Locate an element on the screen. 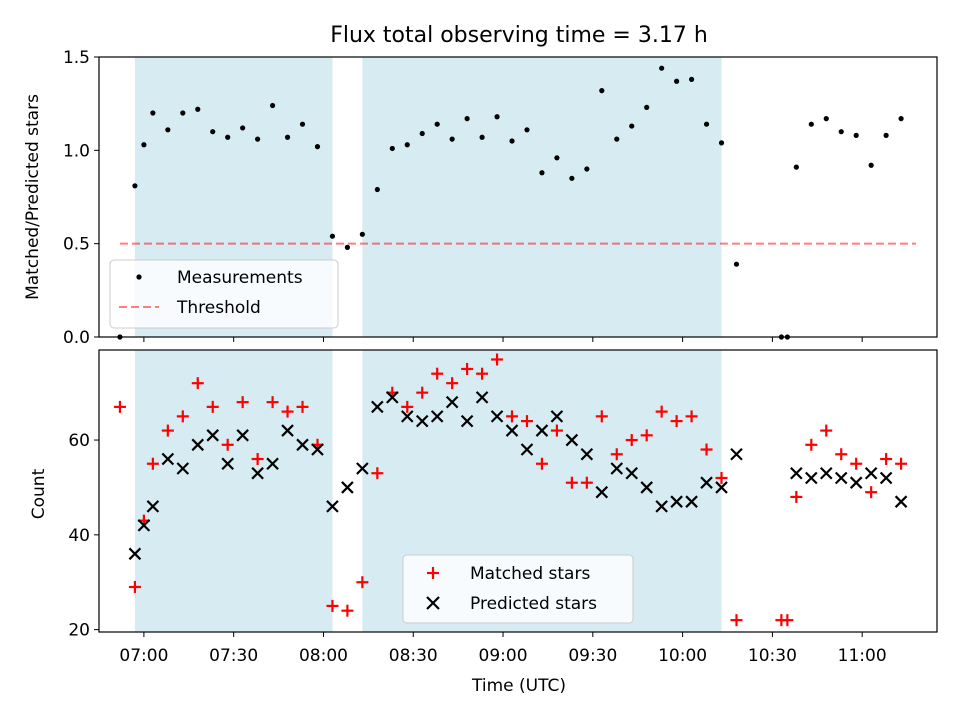 This screenshot has height=720, width=960. legend-measurements-marker is located at coordinates (139, 277).